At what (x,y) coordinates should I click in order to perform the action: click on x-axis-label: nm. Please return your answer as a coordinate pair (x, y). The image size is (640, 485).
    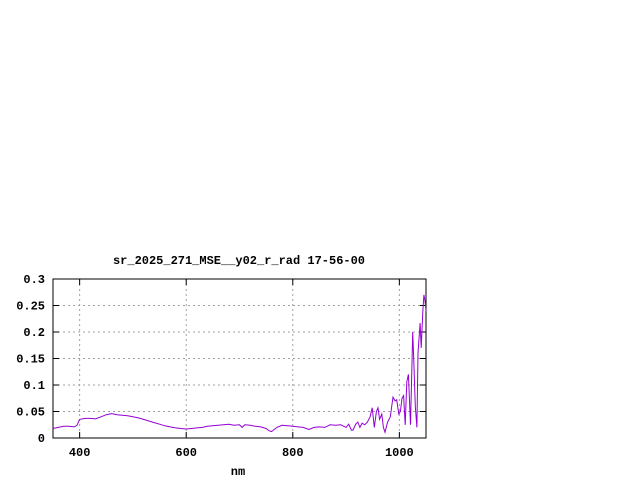
    Looking at the image, I should click on (238, 472).